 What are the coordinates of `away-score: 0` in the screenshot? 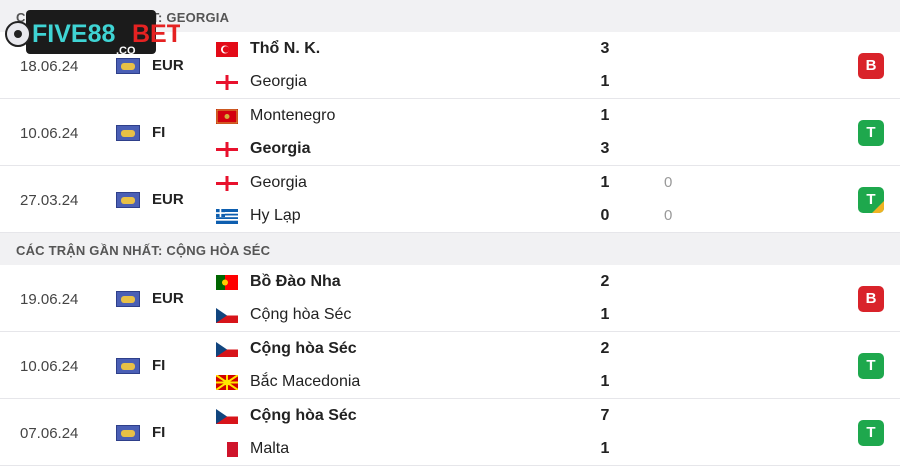 It's located at (605, 215).